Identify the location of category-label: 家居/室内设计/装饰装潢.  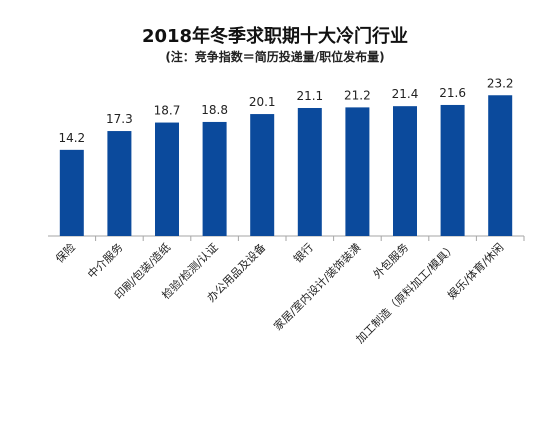
(317, 286).